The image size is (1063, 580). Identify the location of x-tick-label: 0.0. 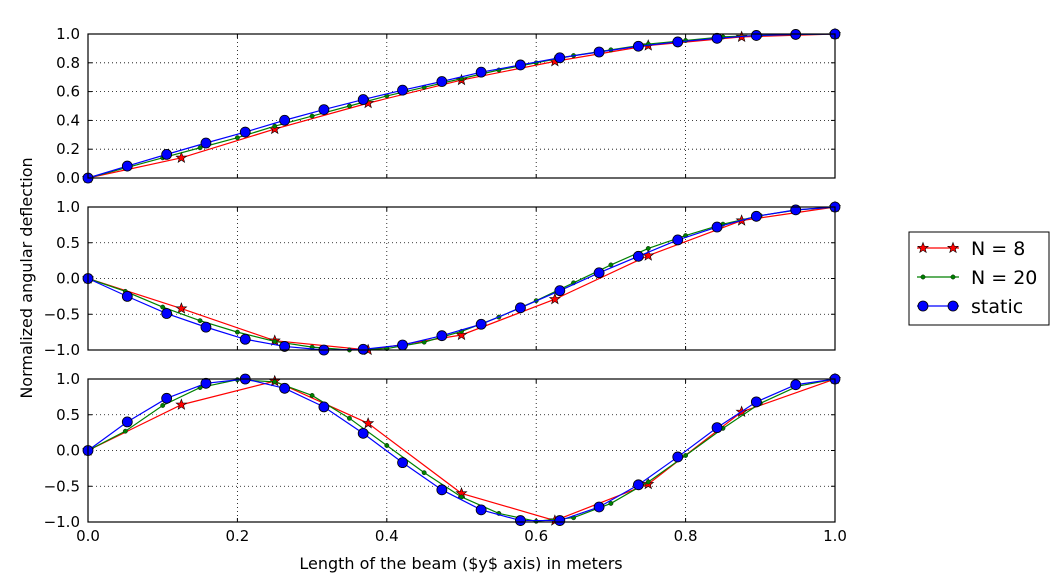
(88, 536).